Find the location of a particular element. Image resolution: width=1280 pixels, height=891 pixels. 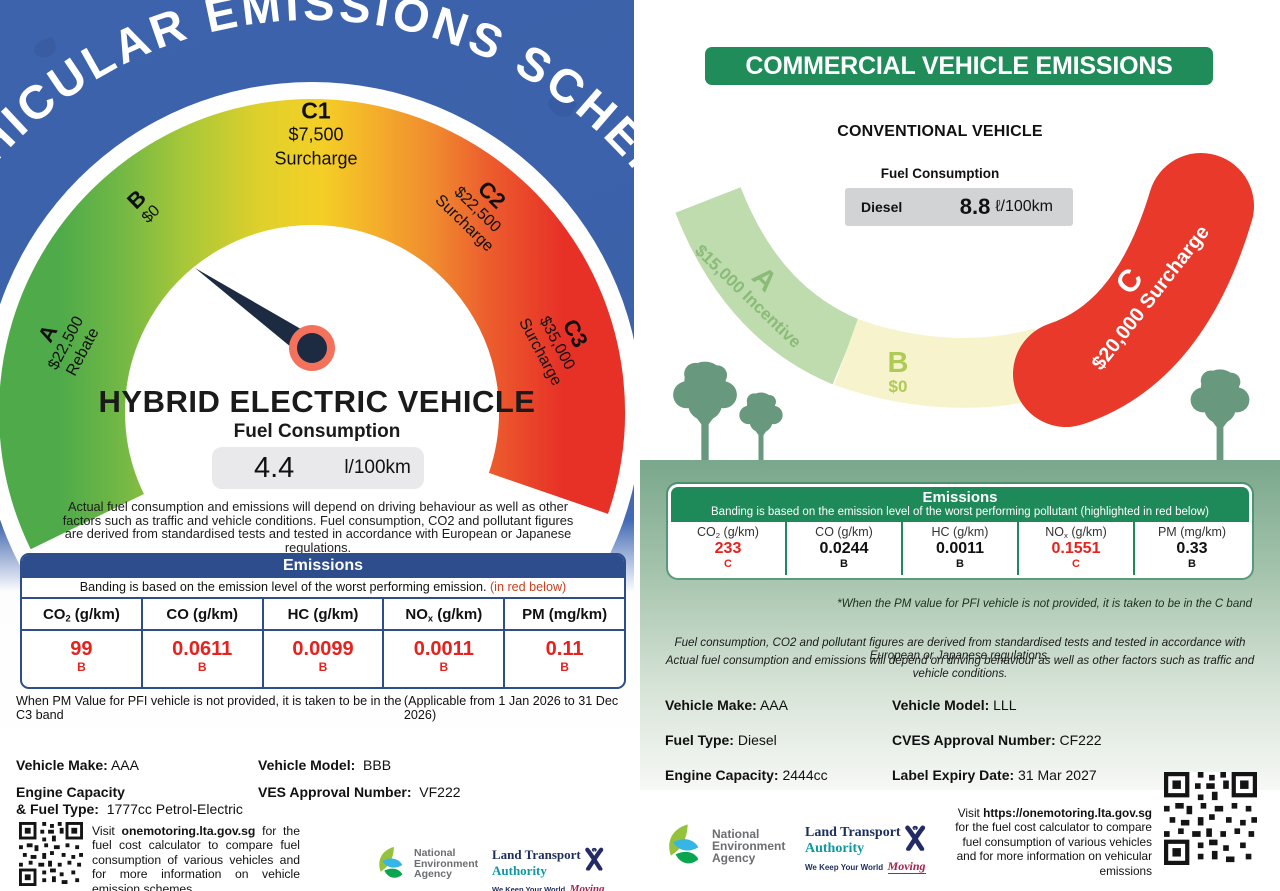

table-col-hc: HC (g/km) 0.0011 B is located at coordinates (961, 549).